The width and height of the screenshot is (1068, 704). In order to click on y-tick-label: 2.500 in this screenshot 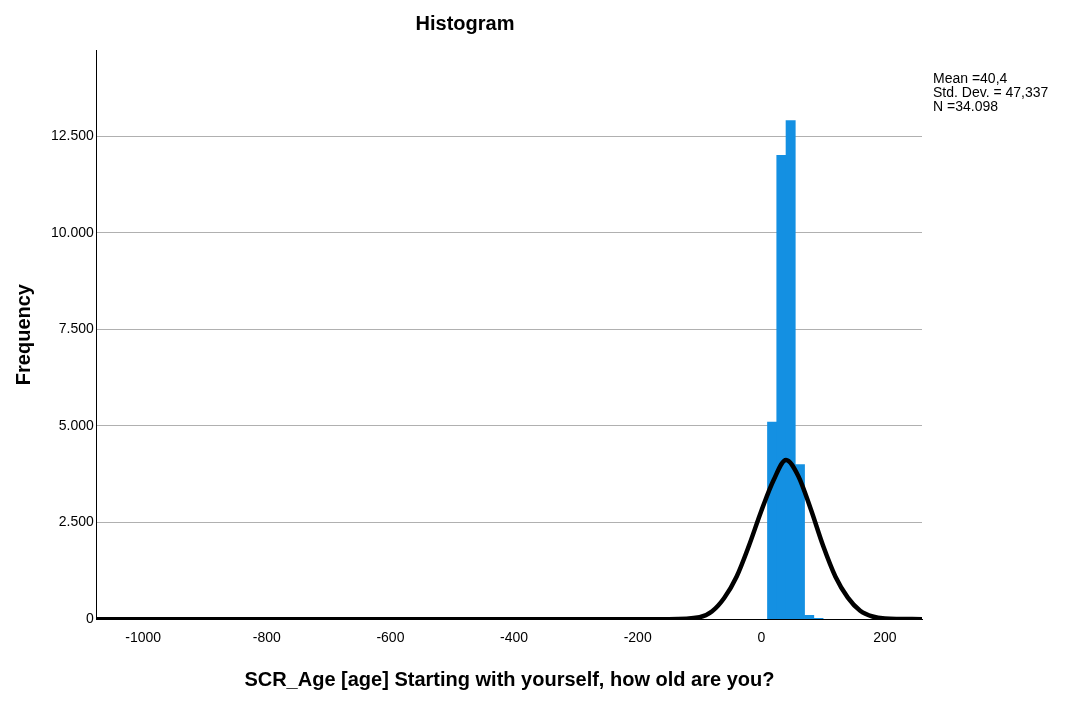, I will do `click(76, 521)`.